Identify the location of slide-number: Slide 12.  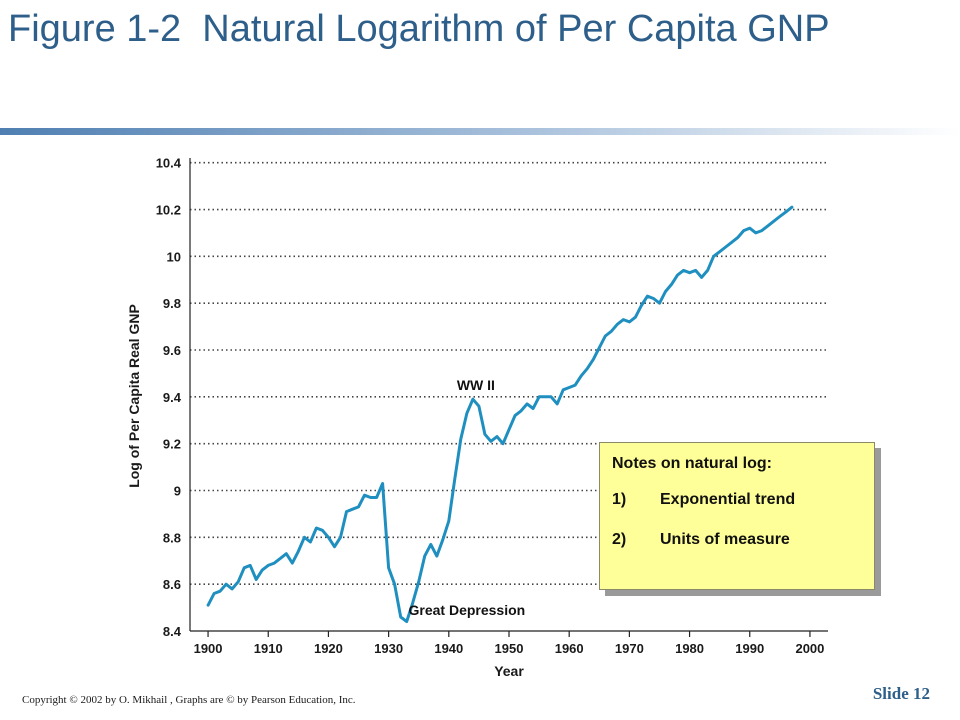
(901, 693).